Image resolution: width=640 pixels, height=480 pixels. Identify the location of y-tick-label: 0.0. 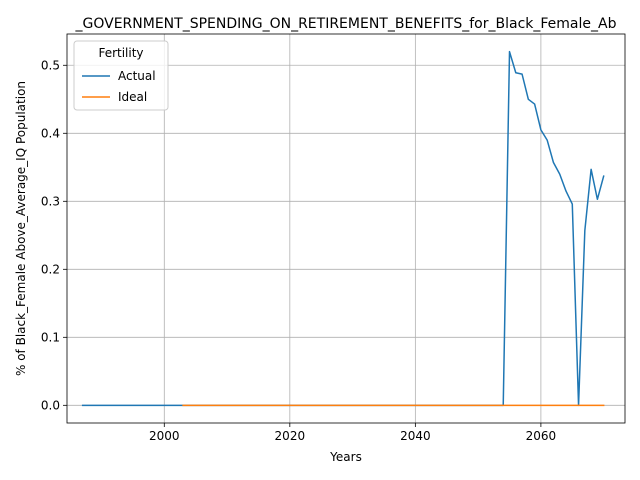
(50, 405).